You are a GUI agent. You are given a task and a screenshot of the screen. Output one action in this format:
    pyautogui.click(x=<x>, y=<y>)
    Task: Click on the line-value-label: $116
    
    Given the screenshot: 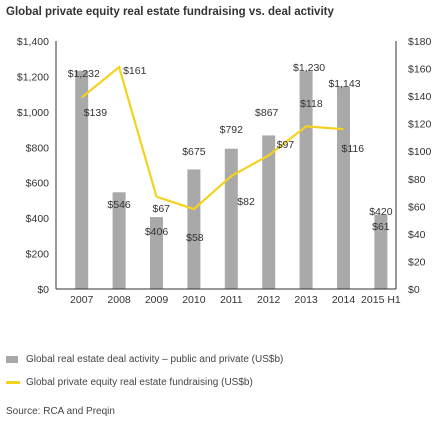 What is the action you would take?
    pyautogui.click(x=353, y=149)
    